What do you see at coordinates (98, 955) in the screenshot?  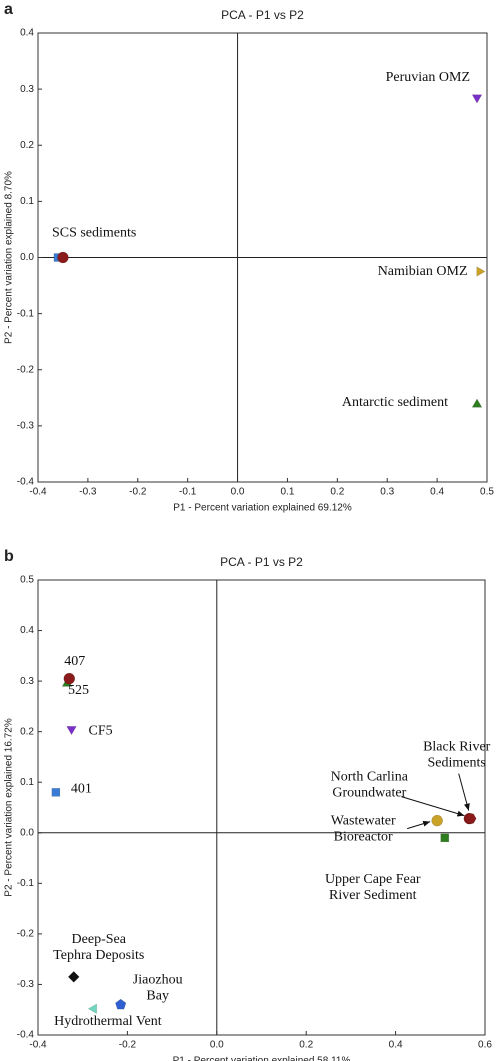 I see `label-line: Tephra Deposits` at bounding box center [98, 955].